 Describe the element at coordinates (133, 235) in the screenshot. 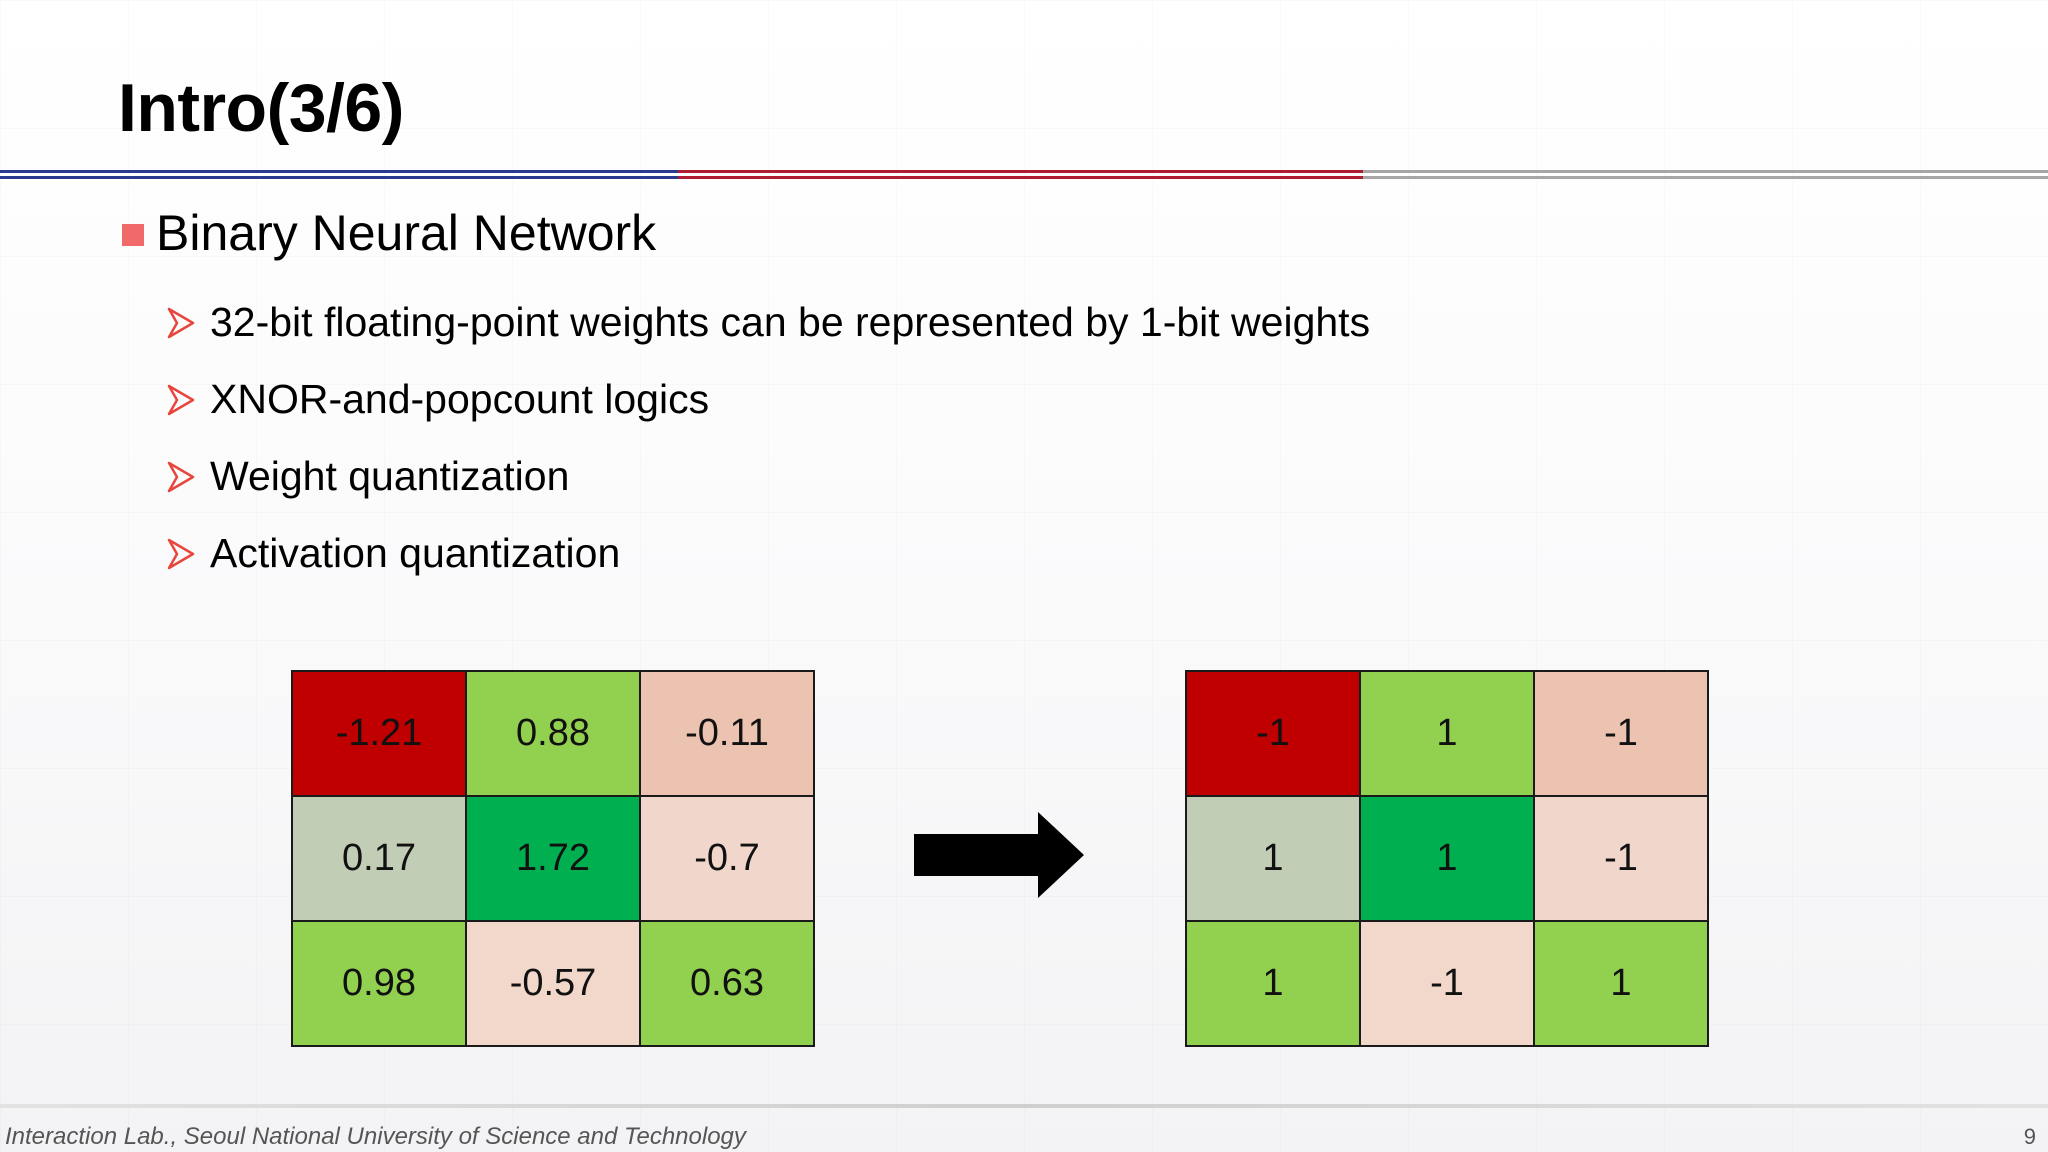

I see `bullet-square-icon` at that location.